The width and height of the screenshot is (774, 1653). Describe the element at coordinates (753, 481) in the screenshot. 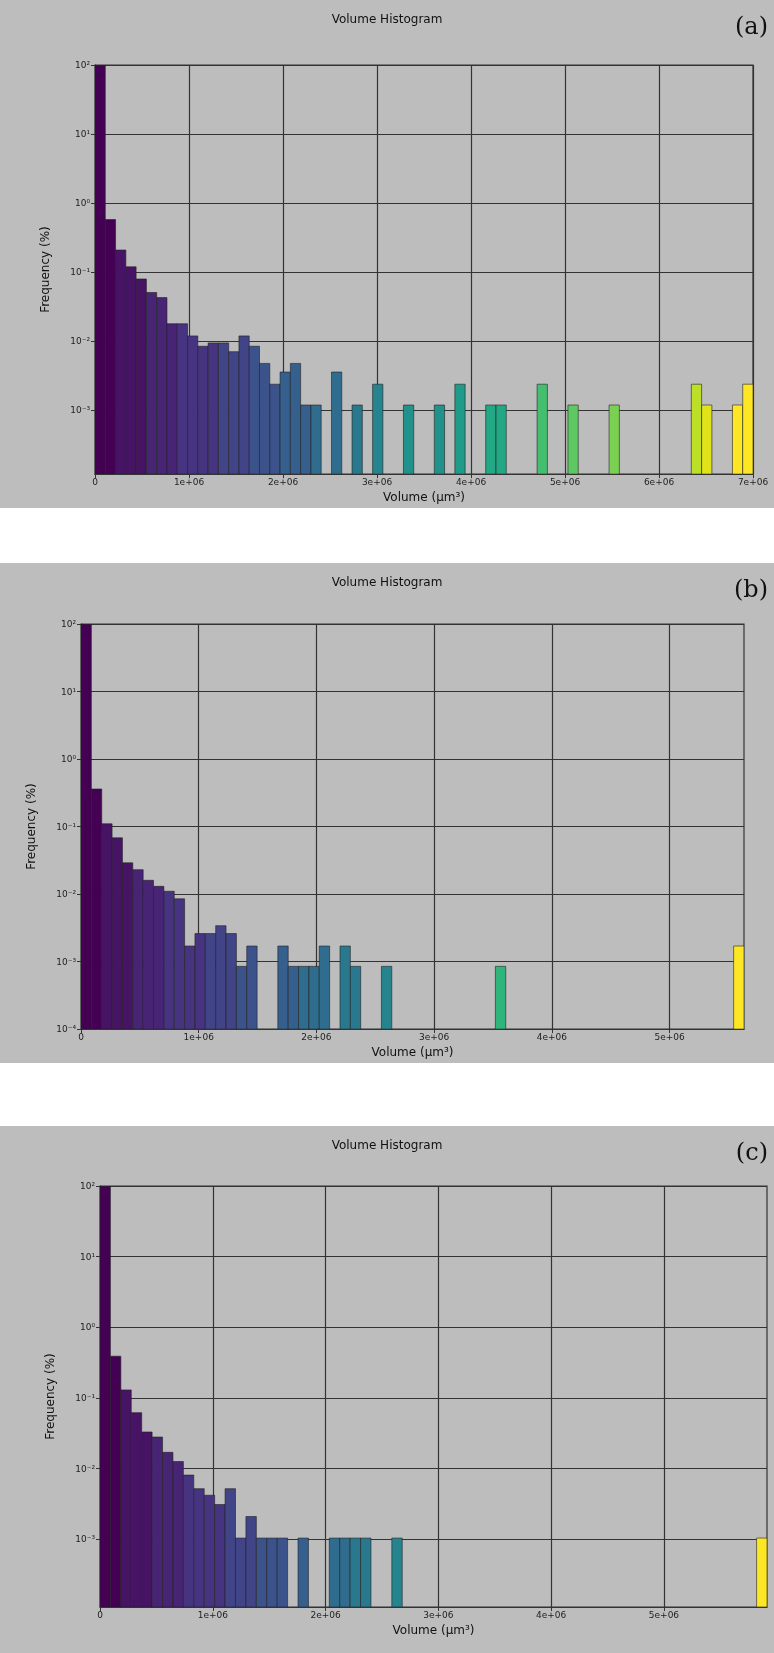

I see `x-tick-label: 7e+06` at that location.